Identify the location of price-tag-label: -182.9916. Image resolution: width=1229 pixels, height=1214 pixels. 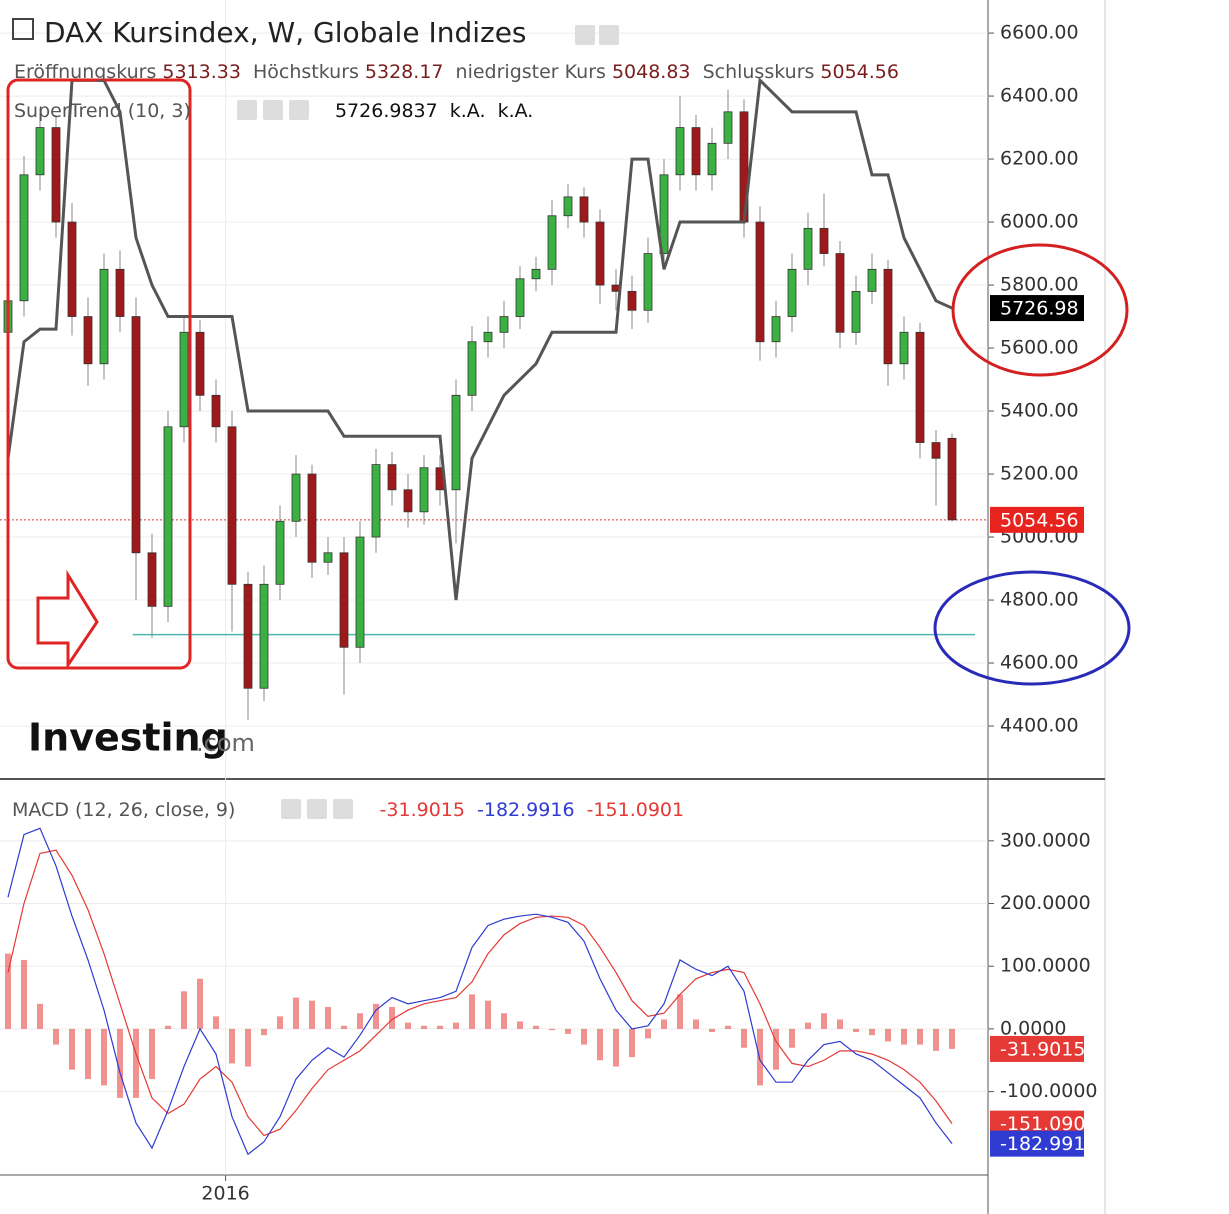
(1049, 1144).